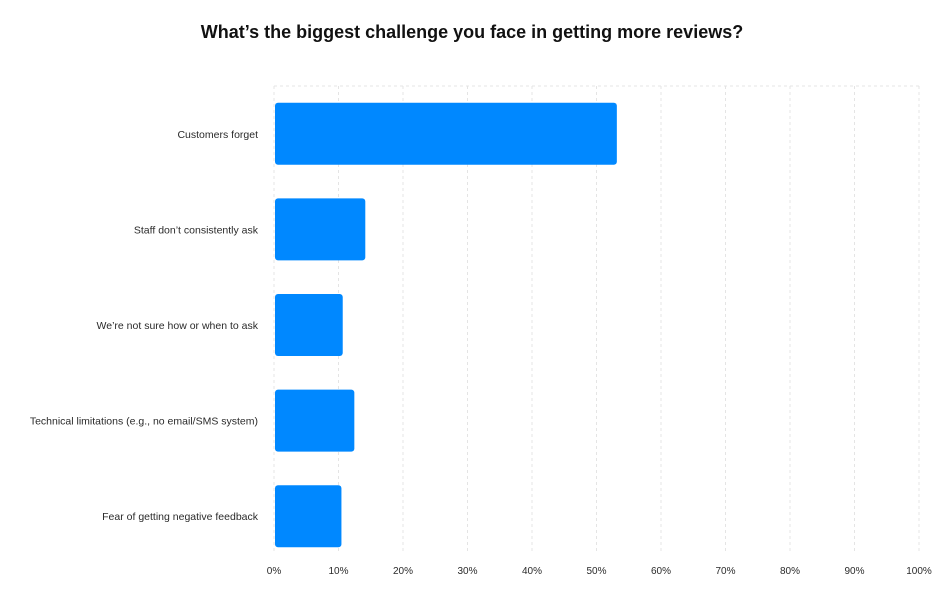 This screenshot has height=600, width=944. I want to click on x-axis-tick-labels: 0% 10% 20% 30% 40% 50% 60% 70% 80% 90% 100%, so click(599, 571).